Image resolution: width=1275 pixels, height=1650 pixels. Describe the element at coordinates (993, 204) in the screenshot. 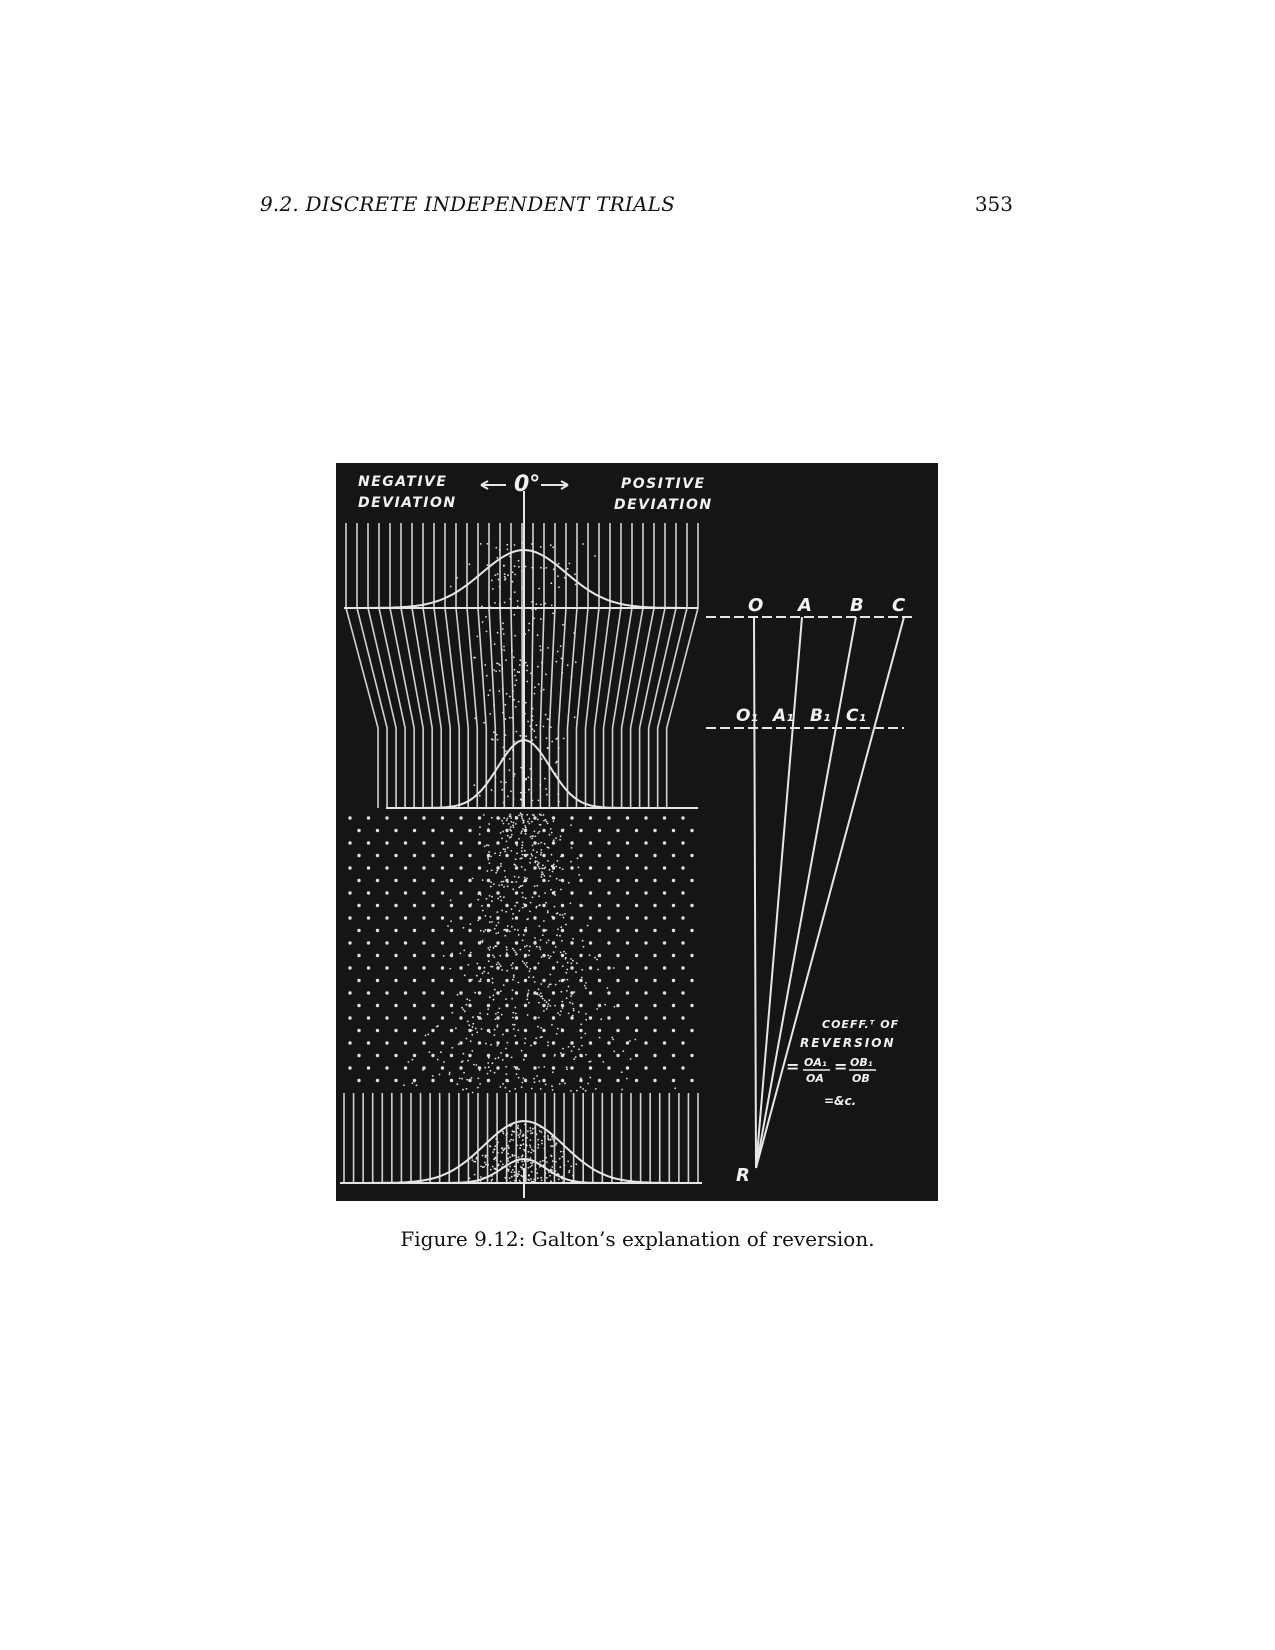

I see `page-number: 353` at that location.